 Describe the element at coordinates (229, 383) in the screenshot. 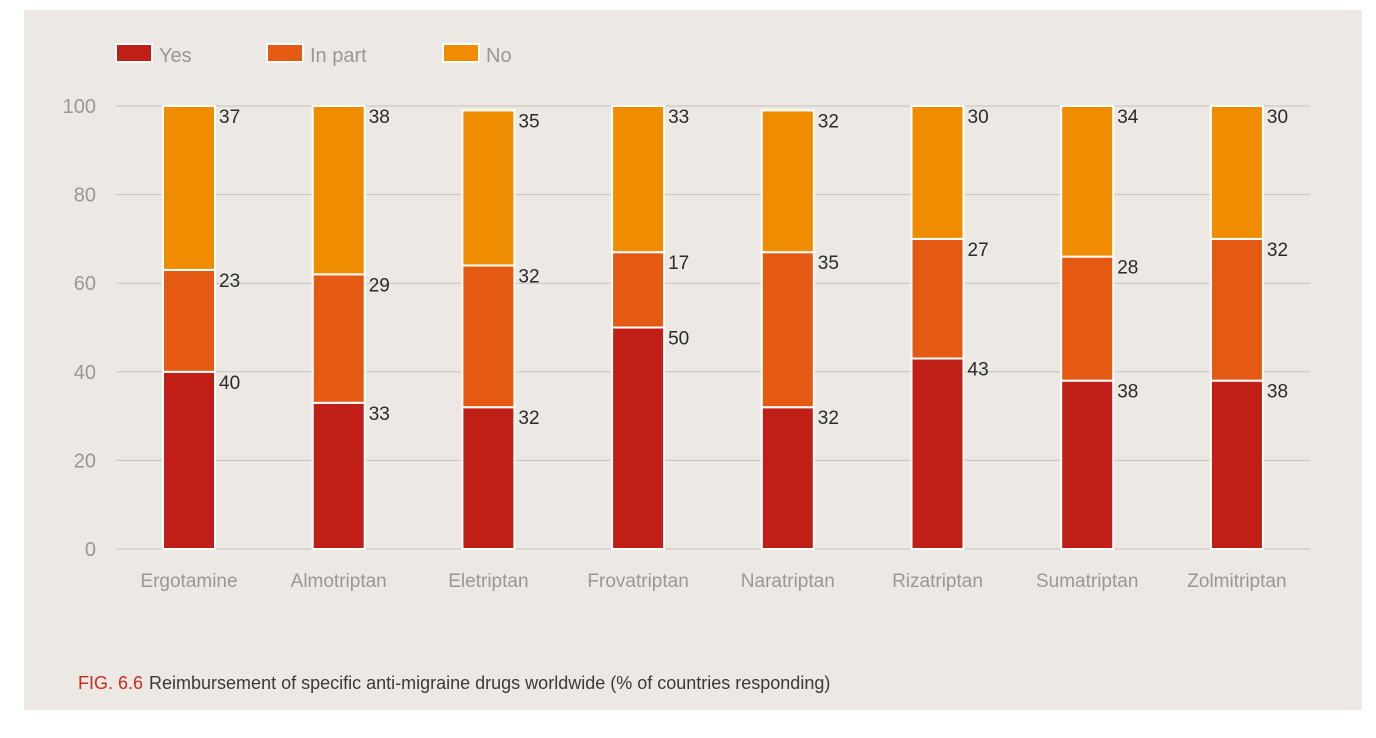

I see `data-label: 40` at that location.